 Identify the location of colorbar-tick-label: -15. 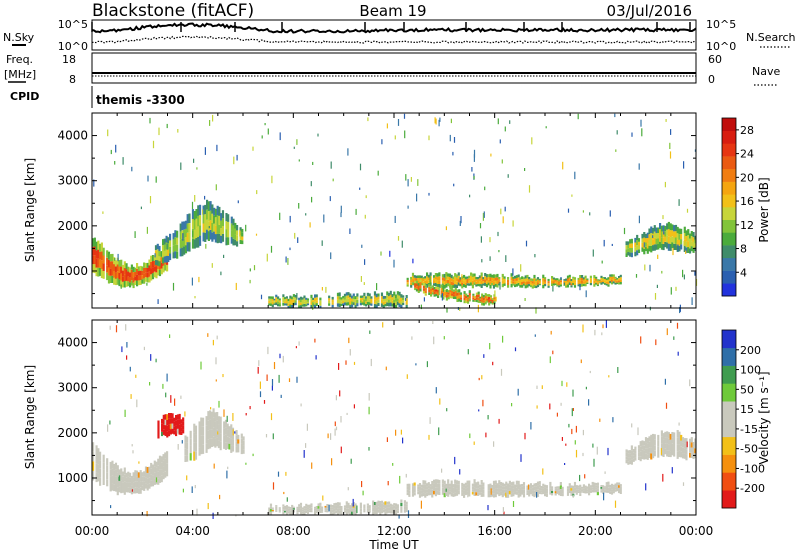
(749, 429).